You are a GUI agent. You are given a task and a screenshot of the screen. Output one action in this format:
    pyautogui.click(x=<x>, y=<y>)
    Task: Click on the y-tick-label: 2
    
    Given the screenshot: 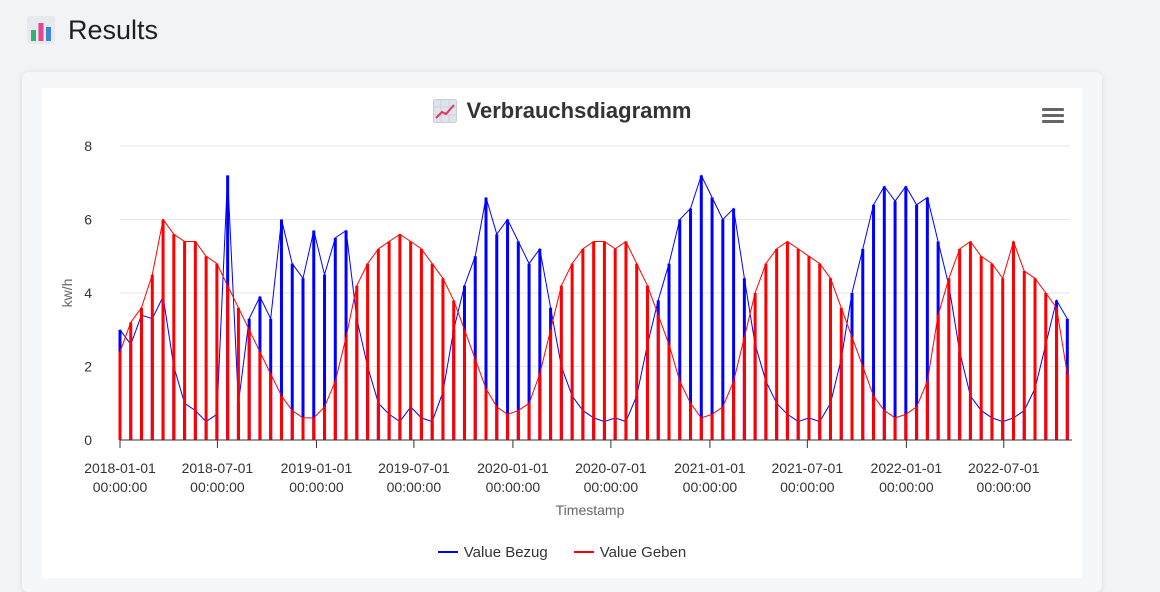 What is the action you would take?
    pyautogui.click(x=88, y=367)
    